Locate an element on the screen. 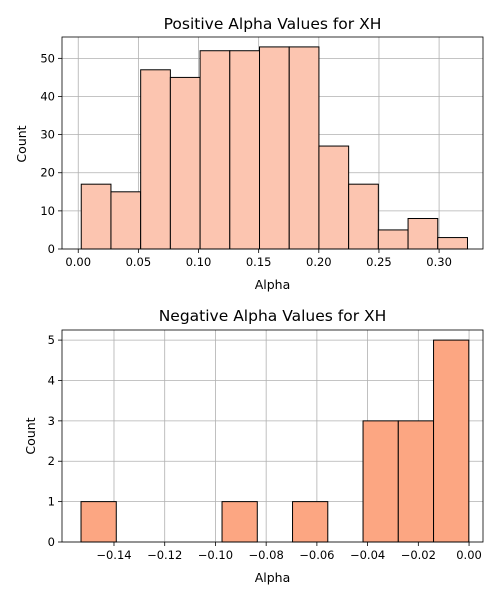  x-tick-label: −0.04 is located at coordinates (367, 555).